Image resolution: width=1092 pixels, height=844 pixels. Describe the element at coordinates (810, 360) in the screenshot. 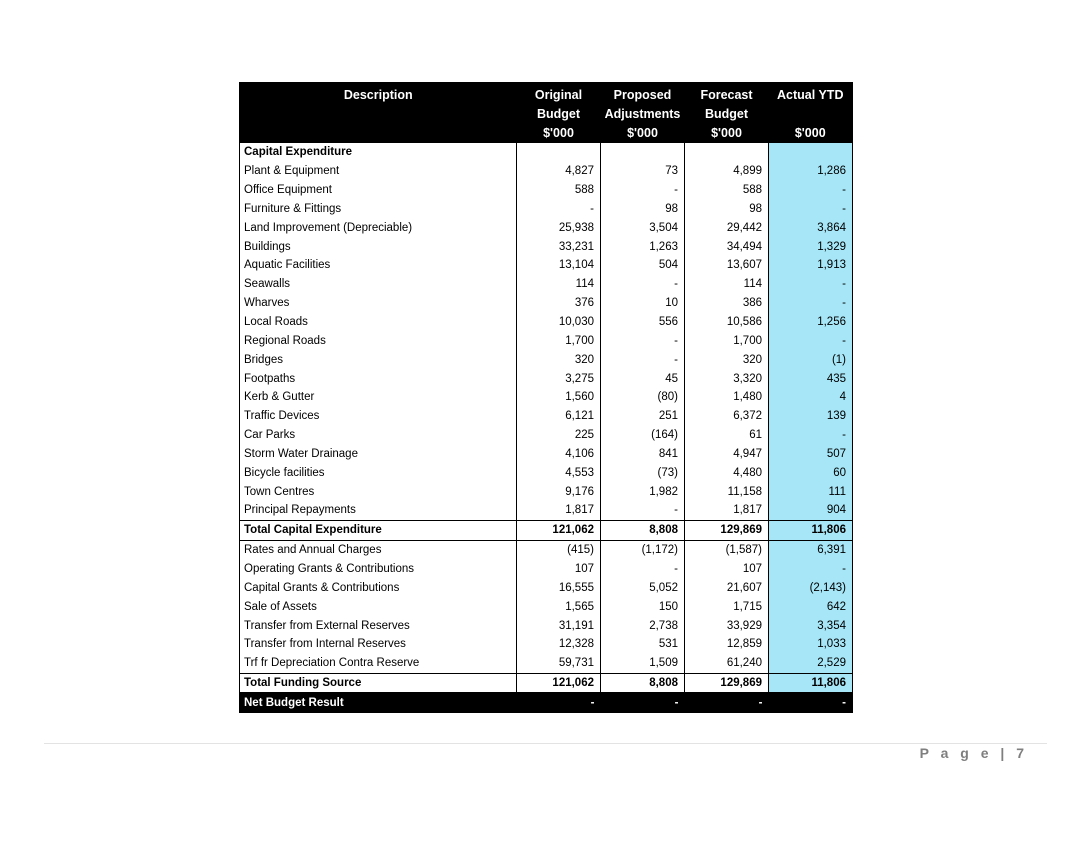

I see `cell-actual: (1)` at that location.